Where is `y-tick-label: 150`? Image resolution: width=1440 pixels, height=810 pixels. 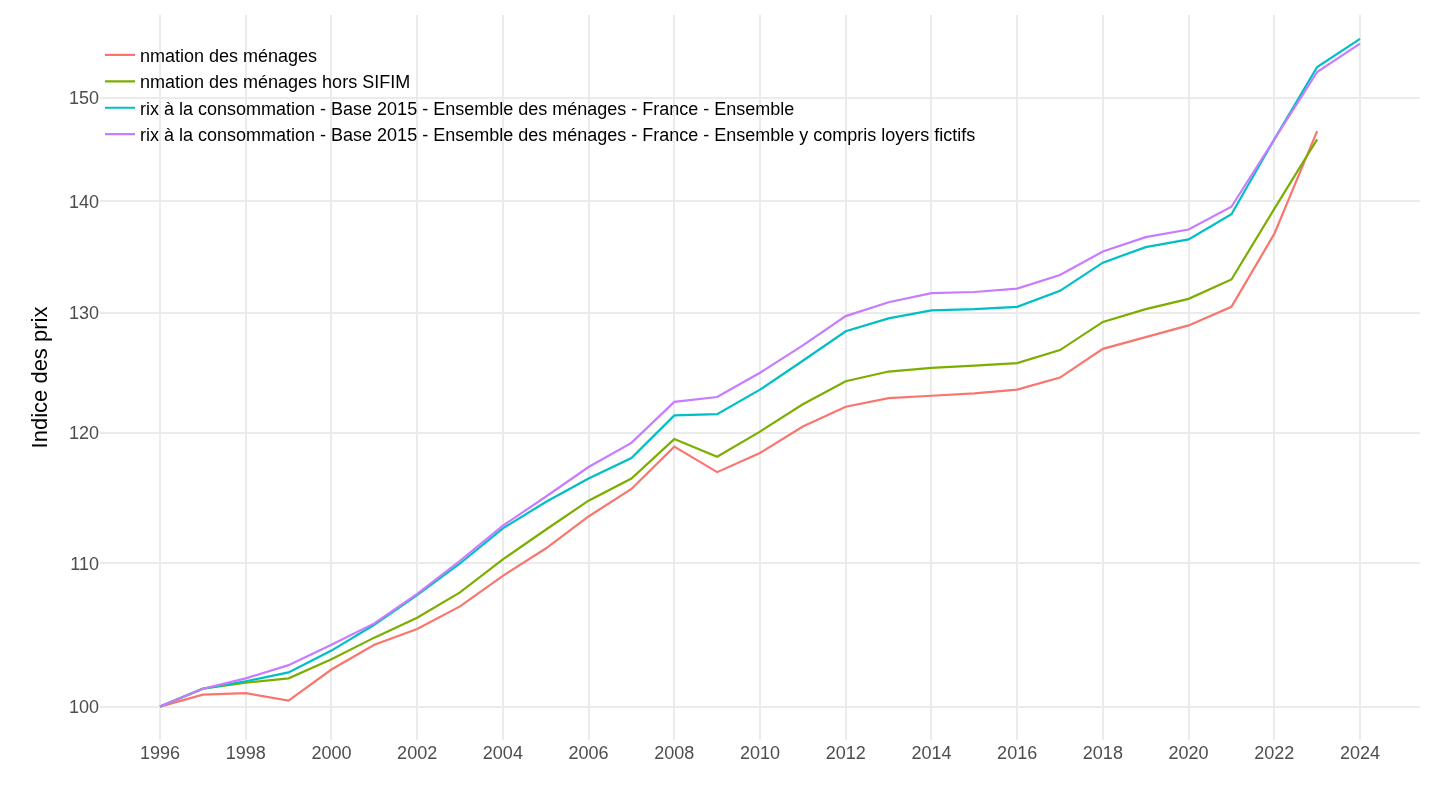 y-tick-label: 150 is located at coordinates (83, 98).